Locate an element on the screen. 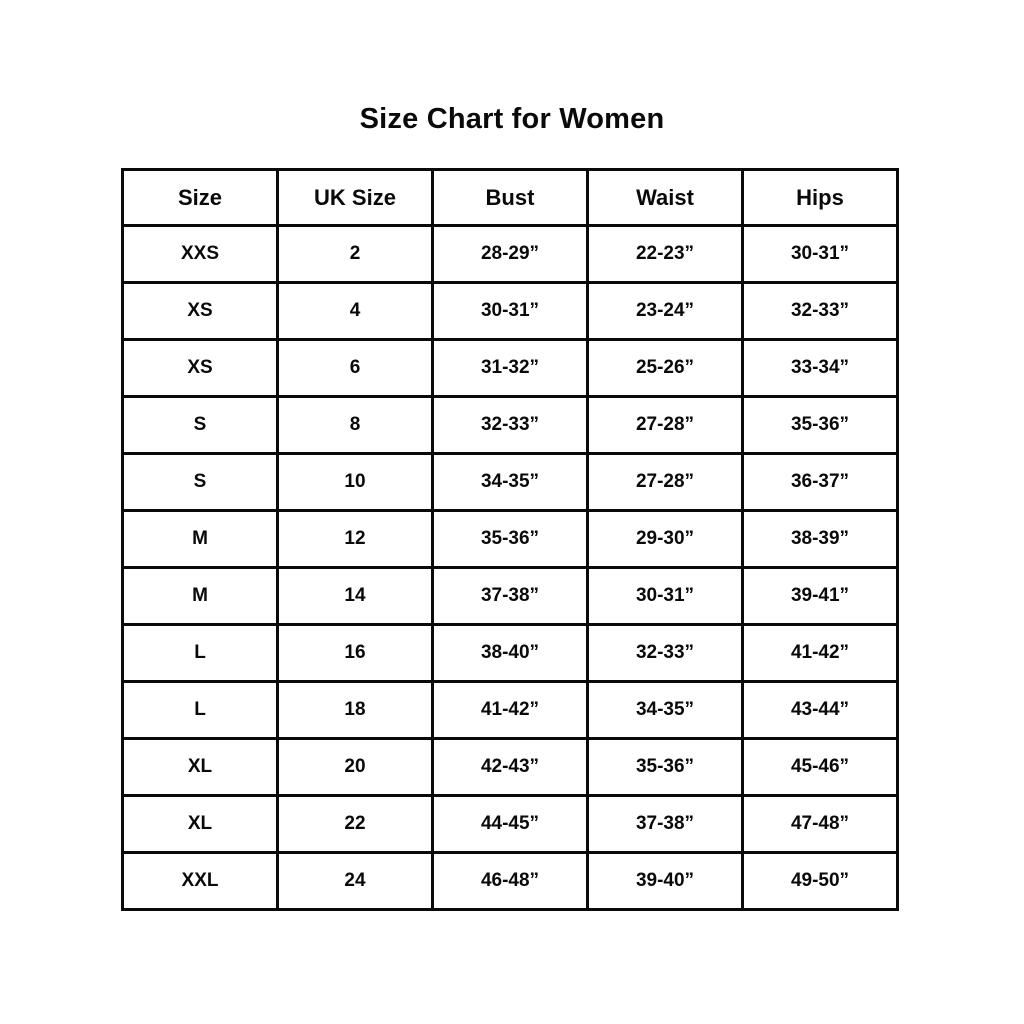  table-row: L 16 38-40” 32-33” 41-42” is located at coordinates (510, 653).